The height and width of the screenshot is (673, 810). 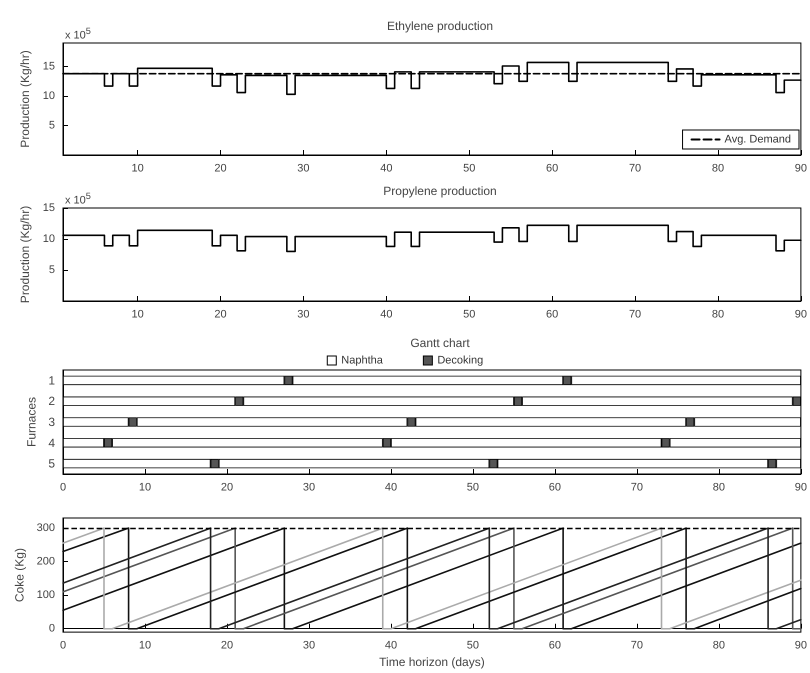 I want to click on y-tick-label: 4, so click(x=52, y=443).